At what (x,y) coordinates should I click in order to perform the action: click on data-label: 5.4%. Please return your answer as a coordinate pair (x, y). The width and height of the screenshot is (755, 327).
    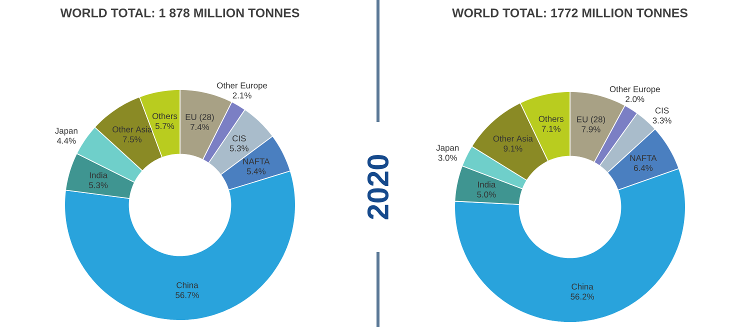
    Looking at the image, I should click on (256, 171).